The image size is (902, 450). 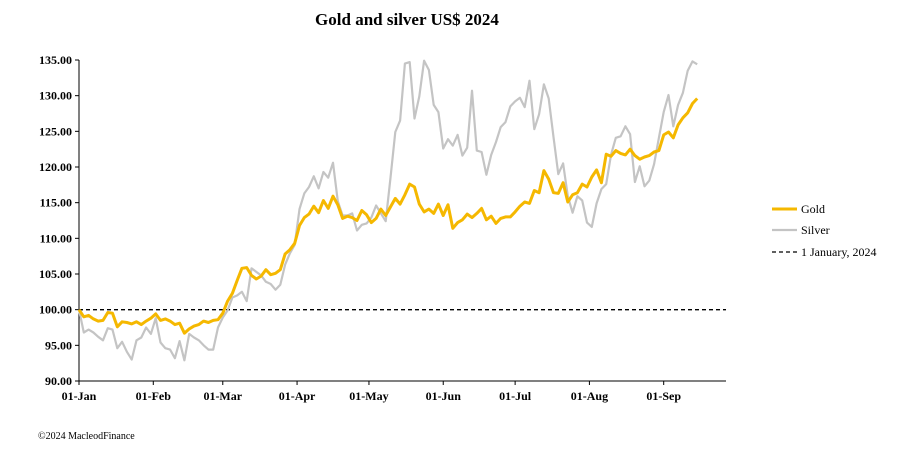 I want to click on y-tick-label: 135.00, so click(x=55, y=60).